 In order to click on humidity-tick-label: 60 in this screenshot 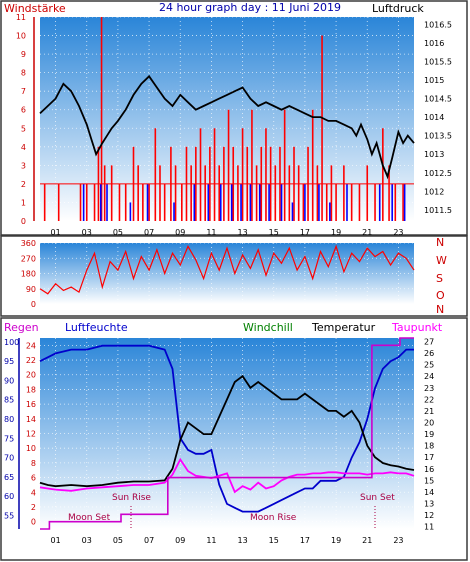, I will do `click(9, 496)`.